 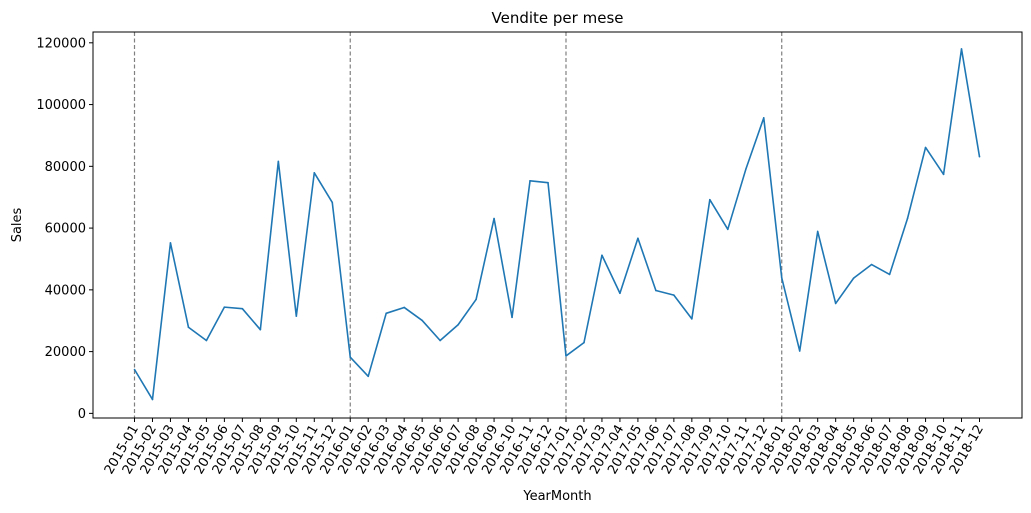 I want to click on y-tick-label: 0, so click(x=82, y=414).